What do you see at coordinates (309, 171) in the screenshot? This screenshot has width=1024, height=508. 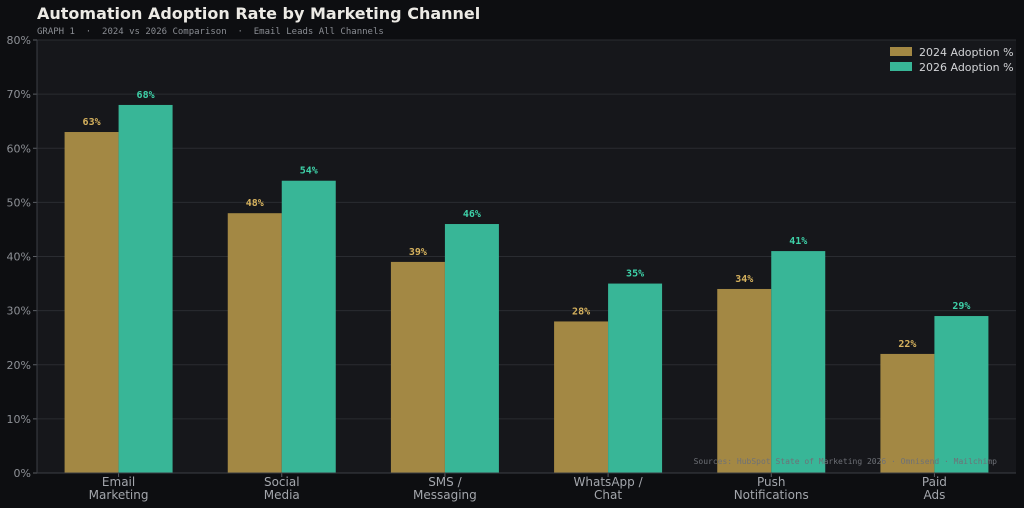 I see `data-label: 54%` at bounding box center [309, 171].